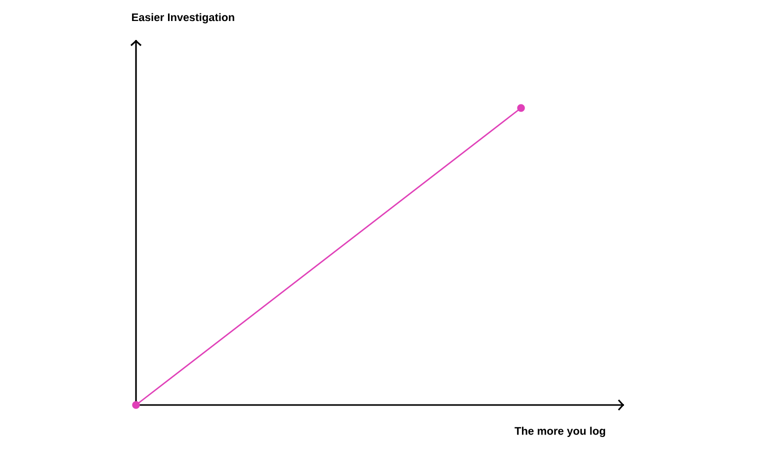 This screenshot has width=758, height=456. Describe the element at coordinates (183, 18) in the screenshot. I see `text: Easier Investigation` at that location.